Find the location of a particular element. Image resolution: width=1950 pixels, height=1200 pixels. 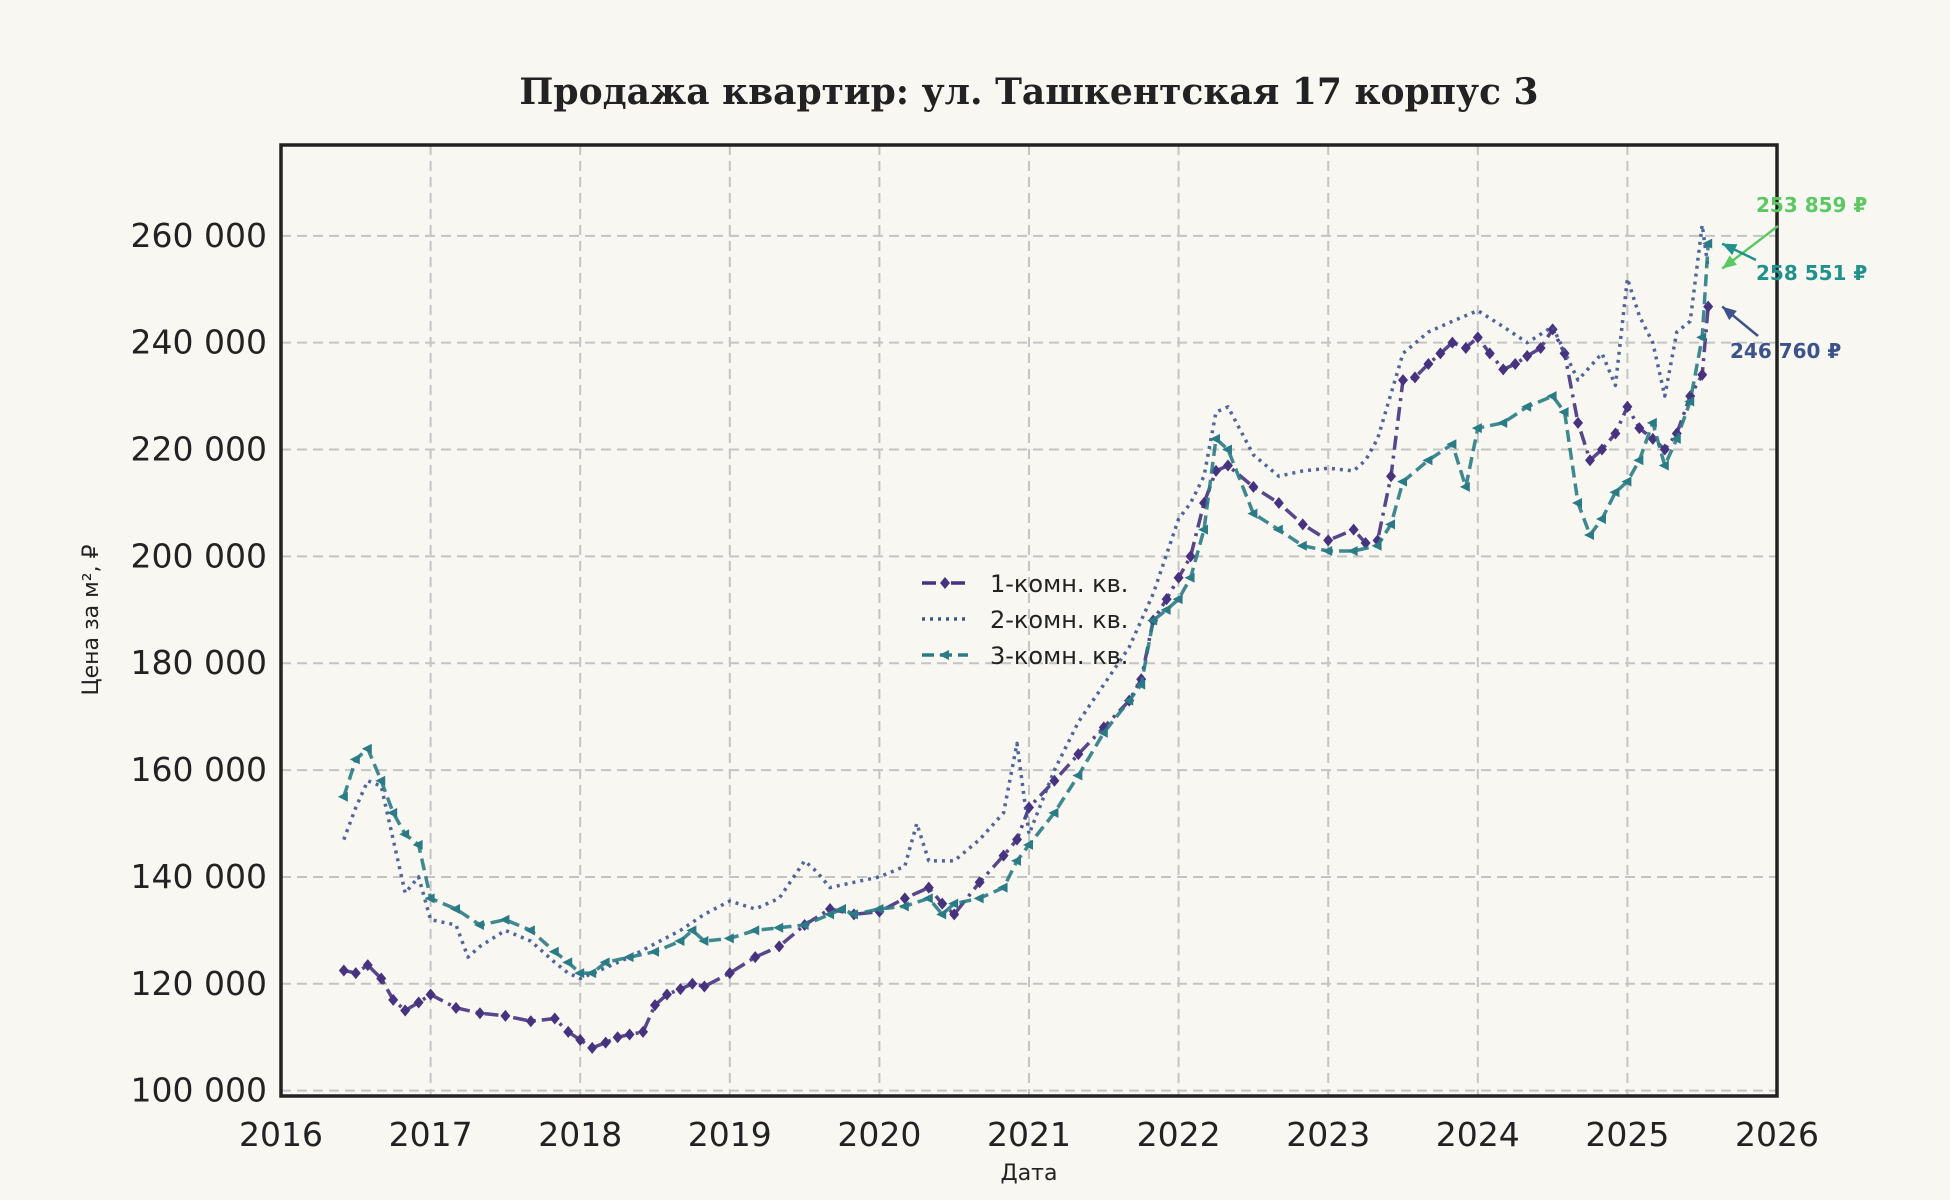

y-tick-label: 100 000 is located at coordinates (199, 1090).